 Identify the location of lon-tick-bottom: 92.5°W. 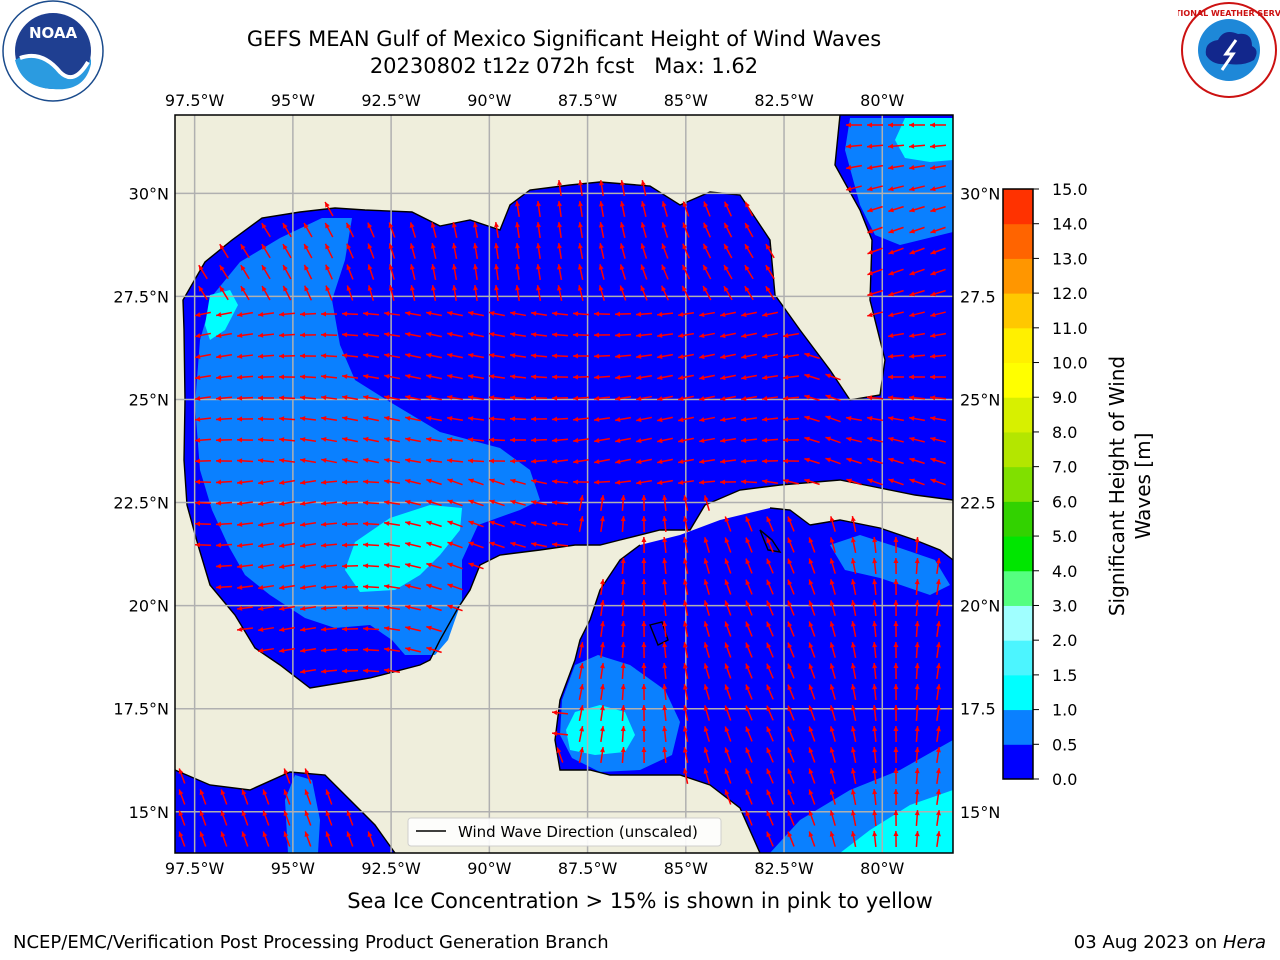
(391, 868).